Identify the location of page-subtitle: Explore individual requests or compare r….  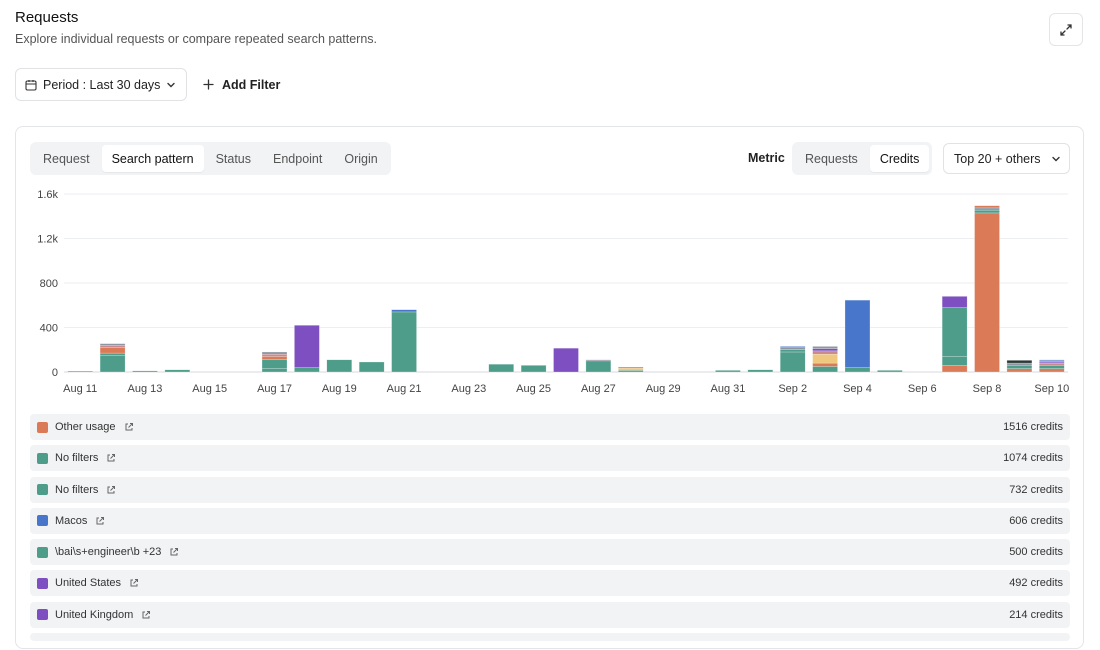
(196, 39).